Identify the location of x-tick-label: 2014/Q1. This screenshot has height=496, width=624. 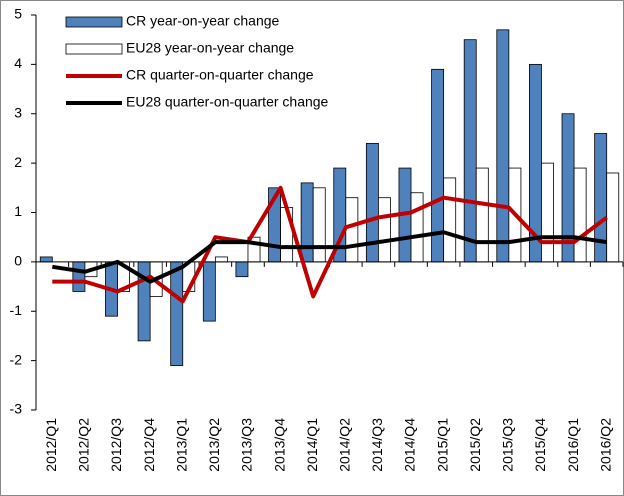
(312, 445).